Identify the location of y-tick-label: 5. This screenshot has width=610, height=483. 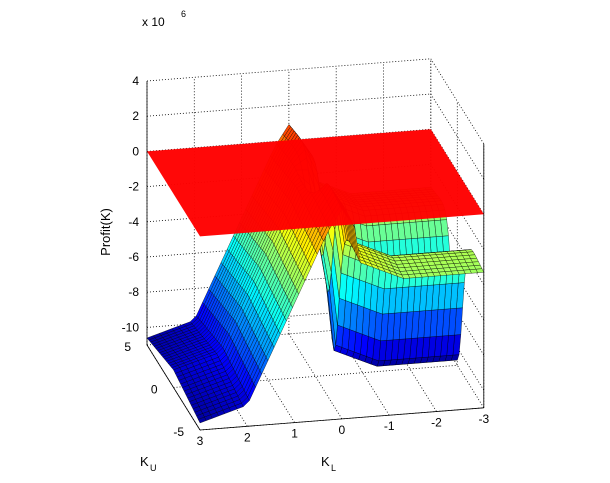
(127, 347).